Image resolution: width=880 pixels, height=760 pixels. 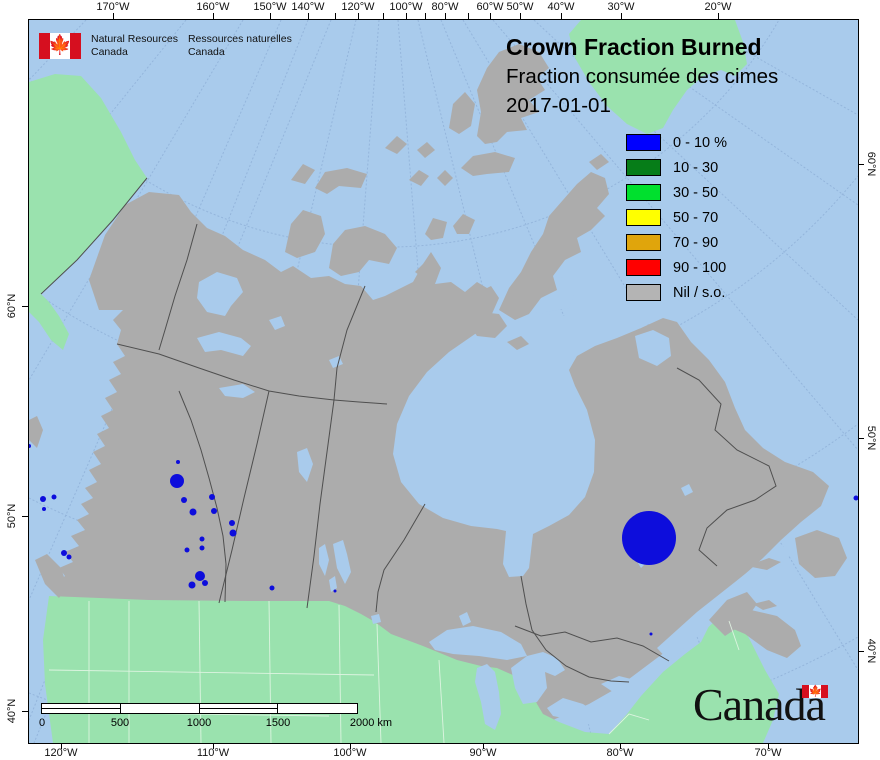 I want to click on legend-label: 30 - 50, so click(x=696, y=192).